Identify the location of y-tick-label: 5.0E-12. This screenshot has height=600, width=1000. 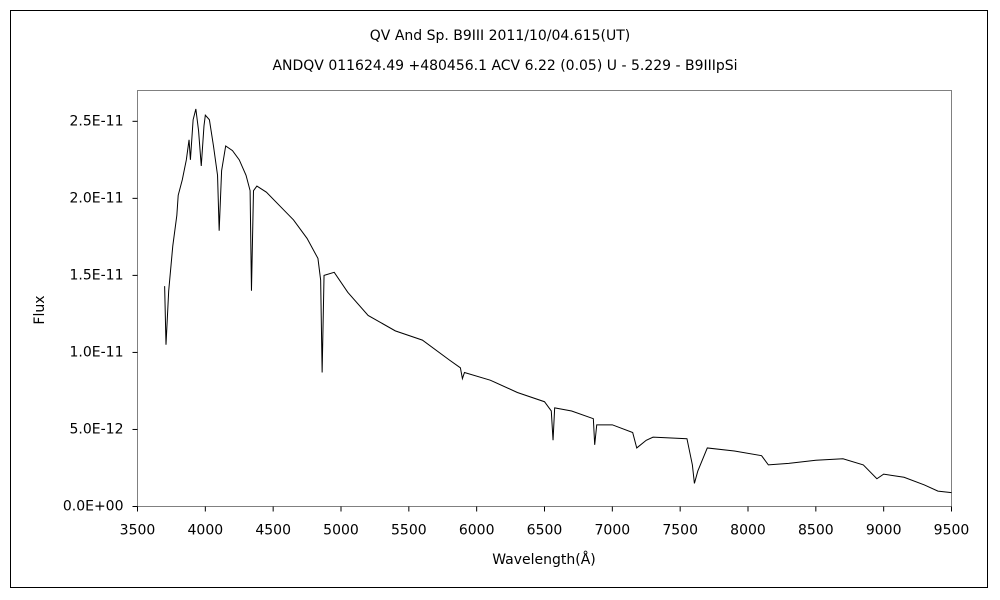
(97, 429).